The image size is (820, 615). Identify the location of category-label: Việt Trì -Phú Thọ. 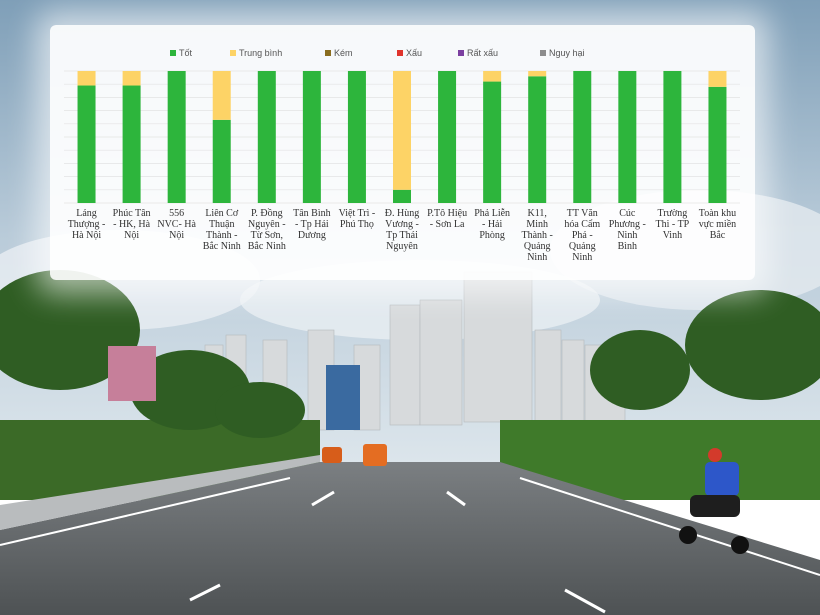
(357, 219).